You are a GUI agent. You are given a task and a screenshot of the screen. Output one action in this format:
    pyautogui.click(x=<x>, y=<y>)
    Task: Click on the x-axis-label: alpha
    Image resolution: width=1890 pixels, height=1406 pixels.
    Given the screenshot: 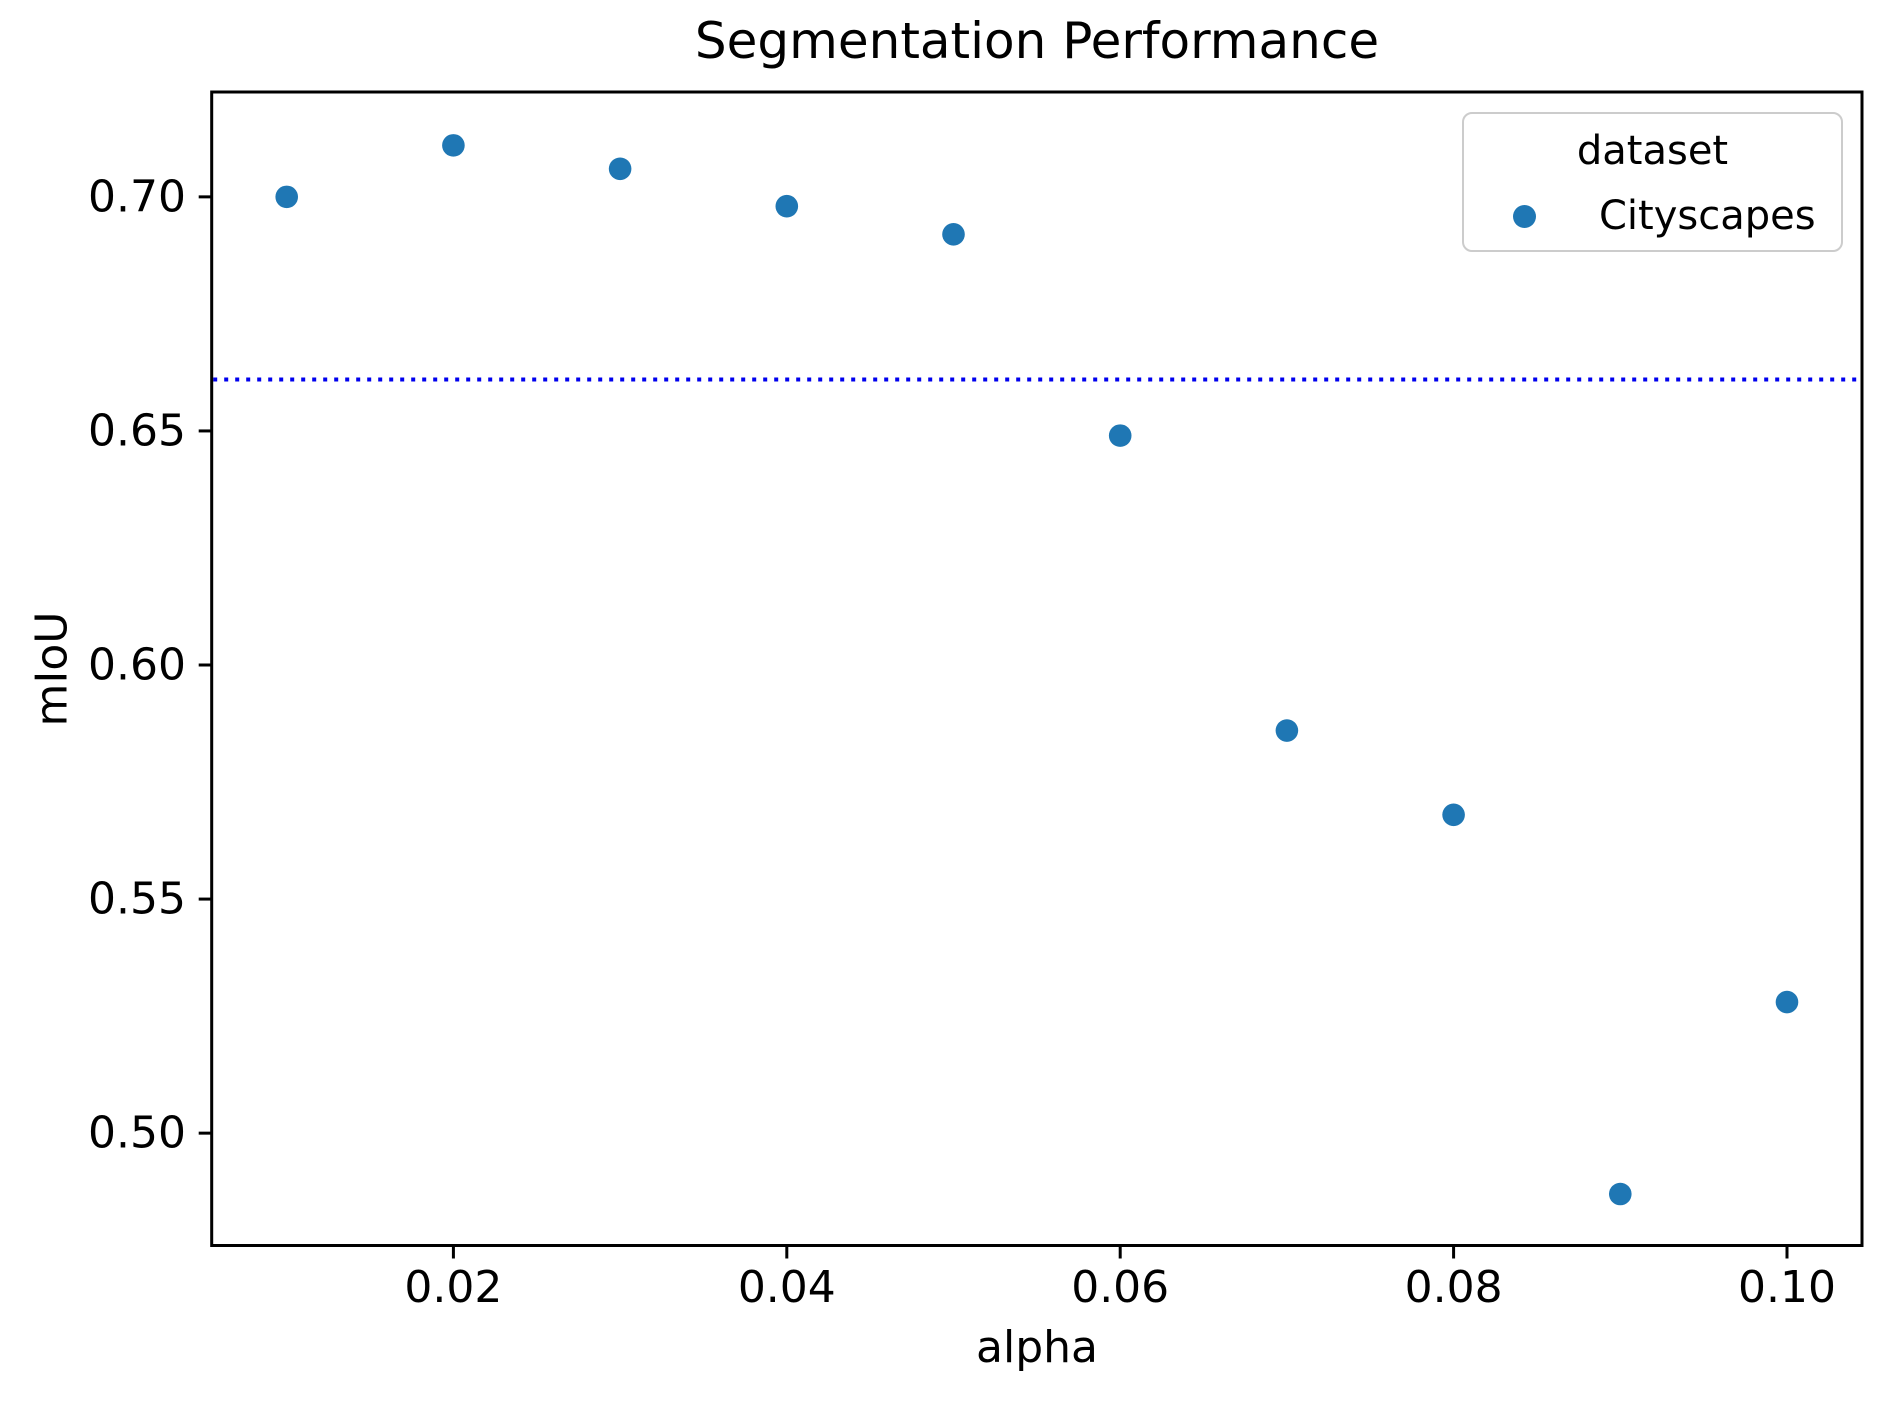 What is the action you would take?
    pyautogui.click(x=1037, y=1347)
    